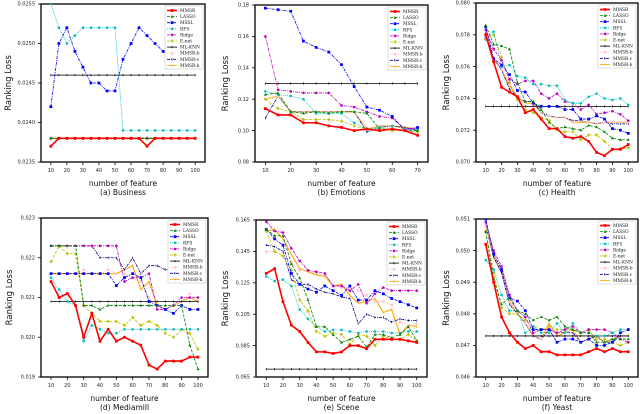 The image size is (640, 414). What do you see at coordinates (613, 238) in the screenshot?
I see `legend-item: MSSL` at bounding box center [613, 238].